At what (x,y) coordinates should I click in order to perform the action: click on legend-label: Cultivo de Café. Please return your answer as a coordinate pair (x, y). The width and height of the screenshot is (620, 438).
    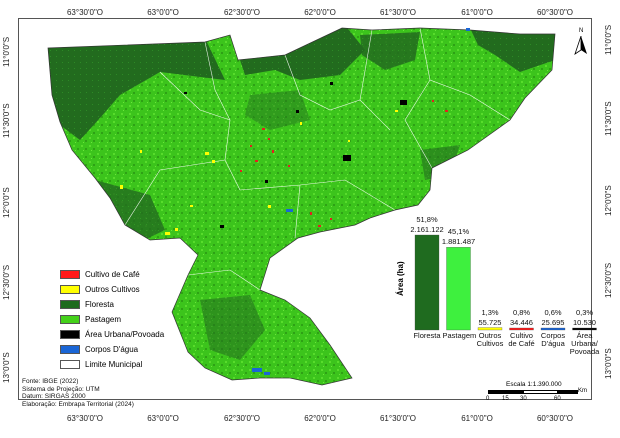
    Looking at the image, I should click on (112, 274).